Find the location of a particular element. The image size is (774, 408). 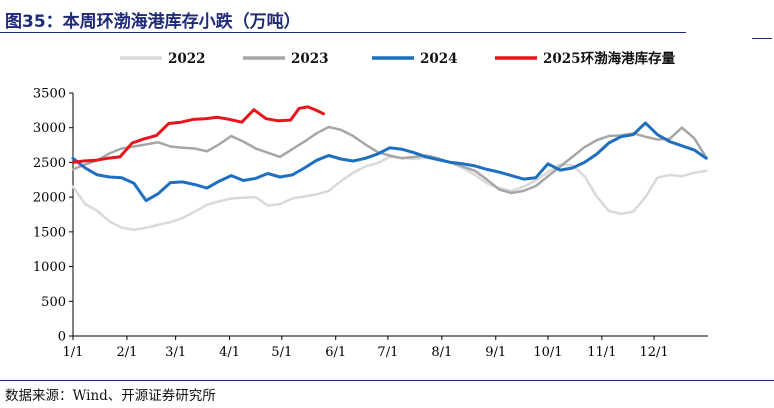

x-tick-label: 4/1 is located at coordinates (229, 352).